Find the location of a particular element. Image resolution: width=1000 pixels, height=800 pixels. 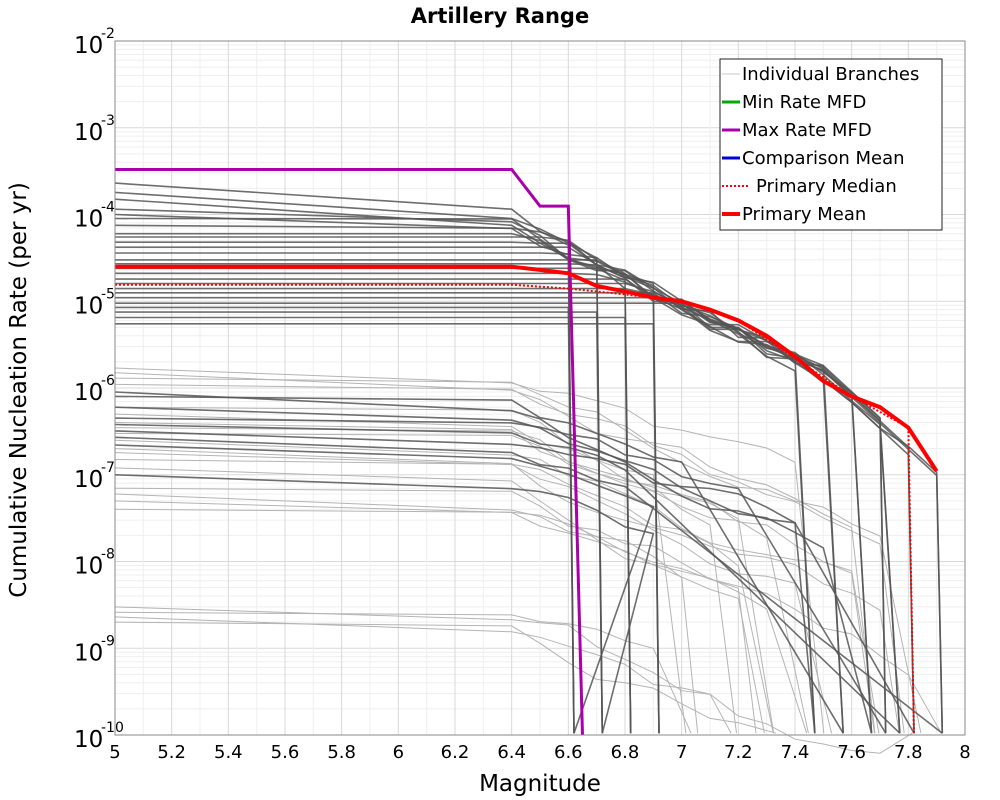

chart-title: Artillery Range is located at coordinates (500, 16).